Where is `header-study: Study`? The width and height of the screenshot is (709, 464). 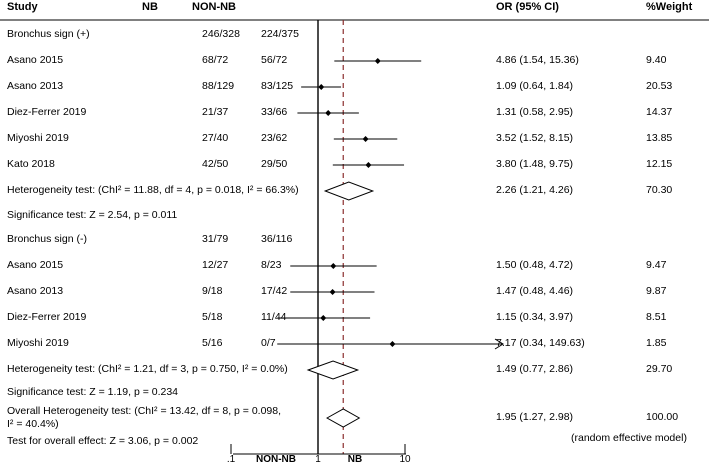
header-study: Study is located at coordinates (22, 7).